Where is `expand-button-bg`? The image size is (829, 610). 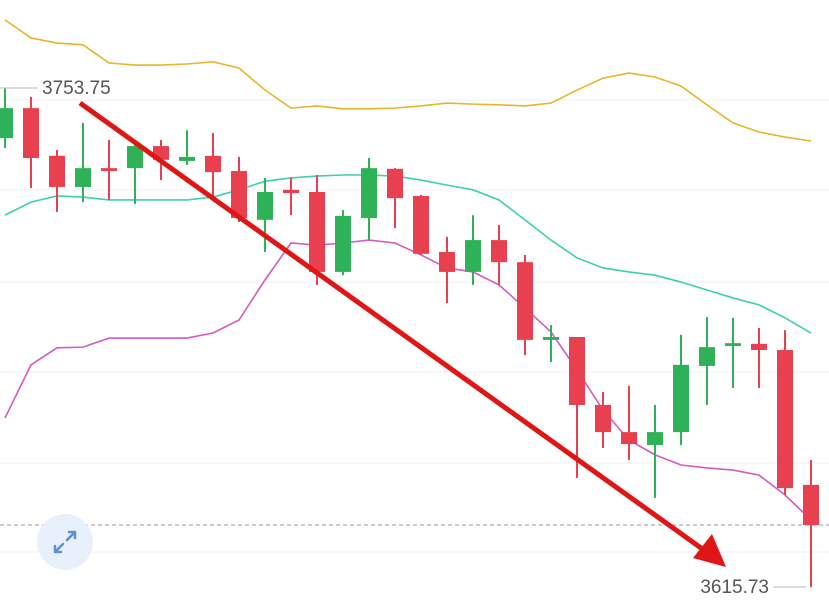
expand-button-bg is located at coordinates (65, 542).